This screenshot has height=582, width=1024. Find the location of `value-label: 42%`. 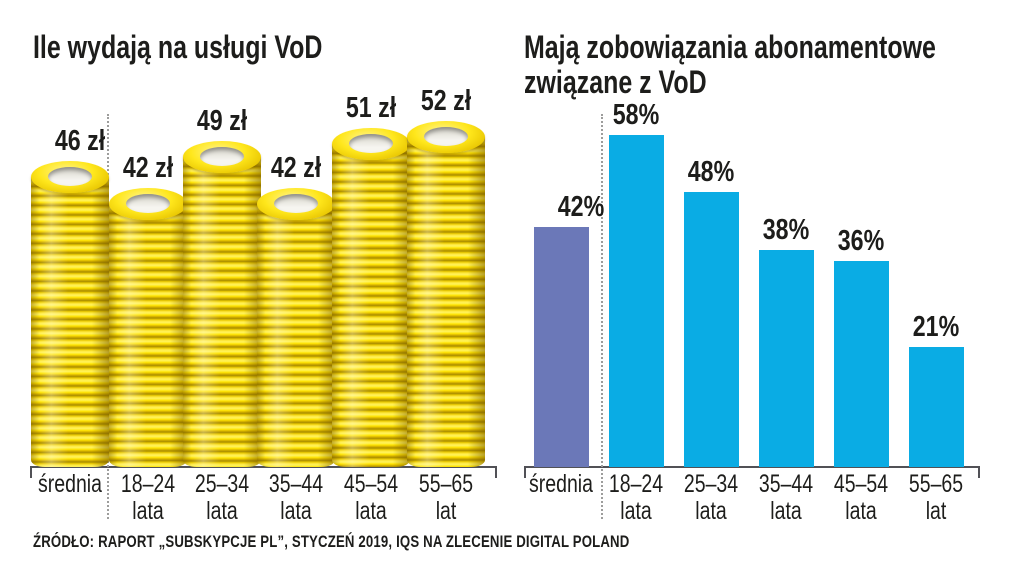

value-label: 42% is located at coordinates (581, 207).